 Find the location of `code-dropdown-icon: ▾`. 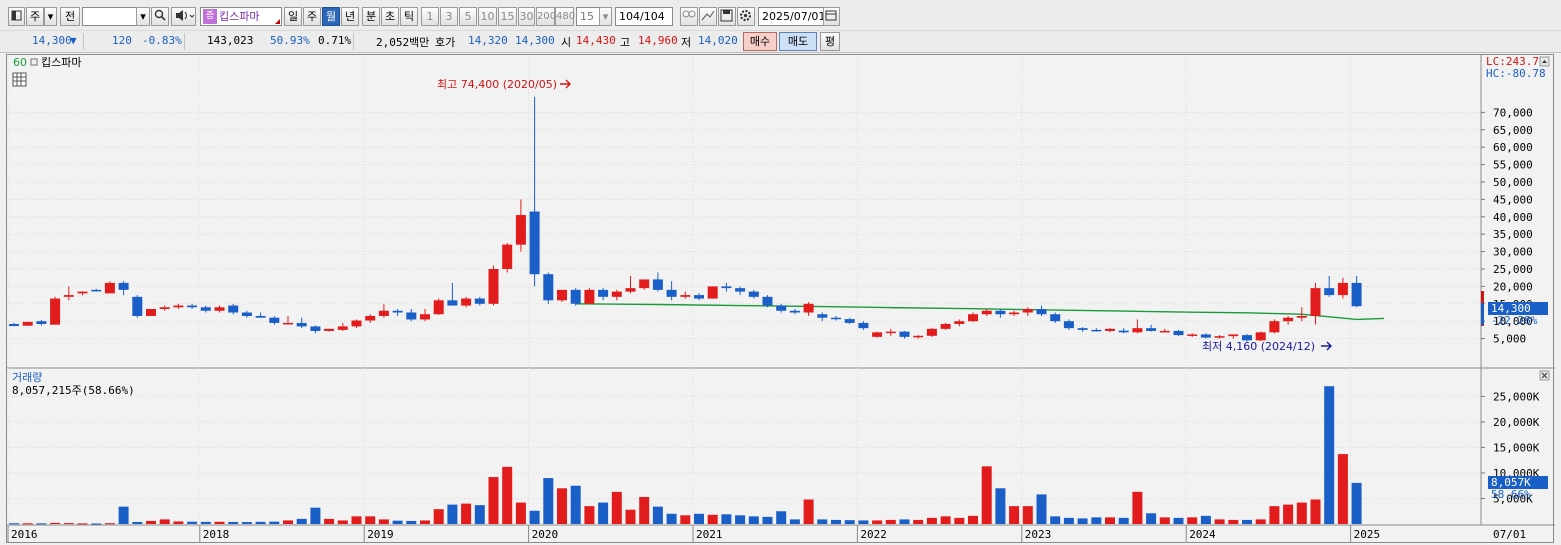

code-dropdown-icon: ▾ is located at coordinates (143, 16).